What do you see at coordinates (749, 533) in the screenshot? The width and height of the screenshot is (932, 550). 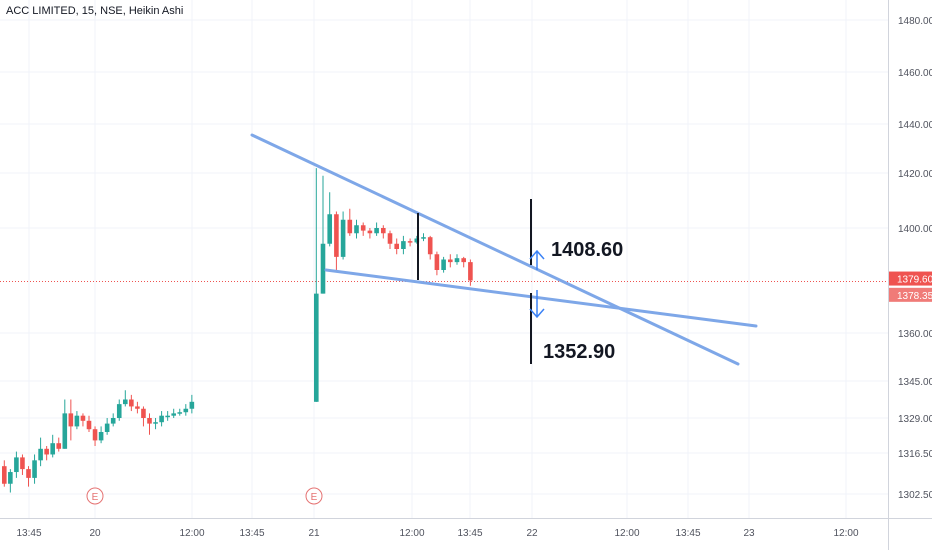 I see `x-tick-label: 23` at bounding box center [749, 533].